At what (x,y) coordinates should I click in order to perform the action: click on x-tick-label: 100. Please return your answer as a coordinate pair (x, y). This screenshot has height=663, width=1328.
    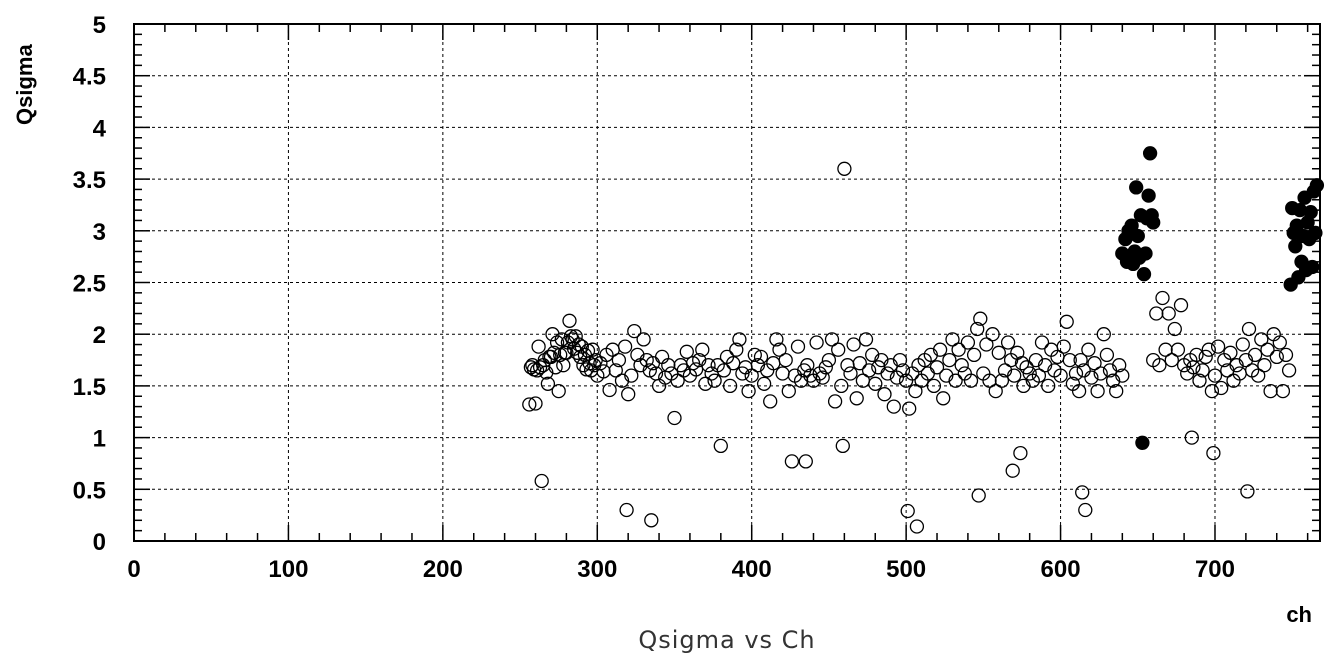
    Looking at the image, I should click on (288, 569).